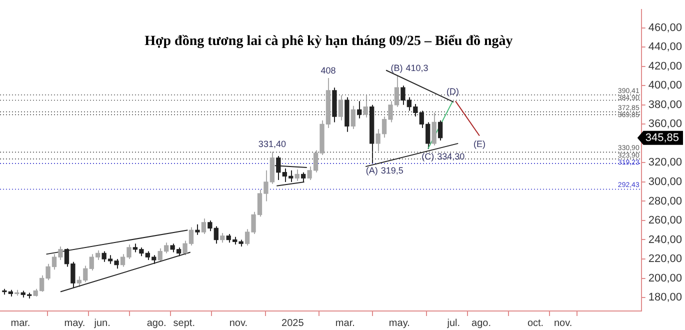 This screenshot has height=330, width=685. Describe the element at coordinates (665, 259) in the screenshot. I see `y-tick-label: 220,00` at that location.